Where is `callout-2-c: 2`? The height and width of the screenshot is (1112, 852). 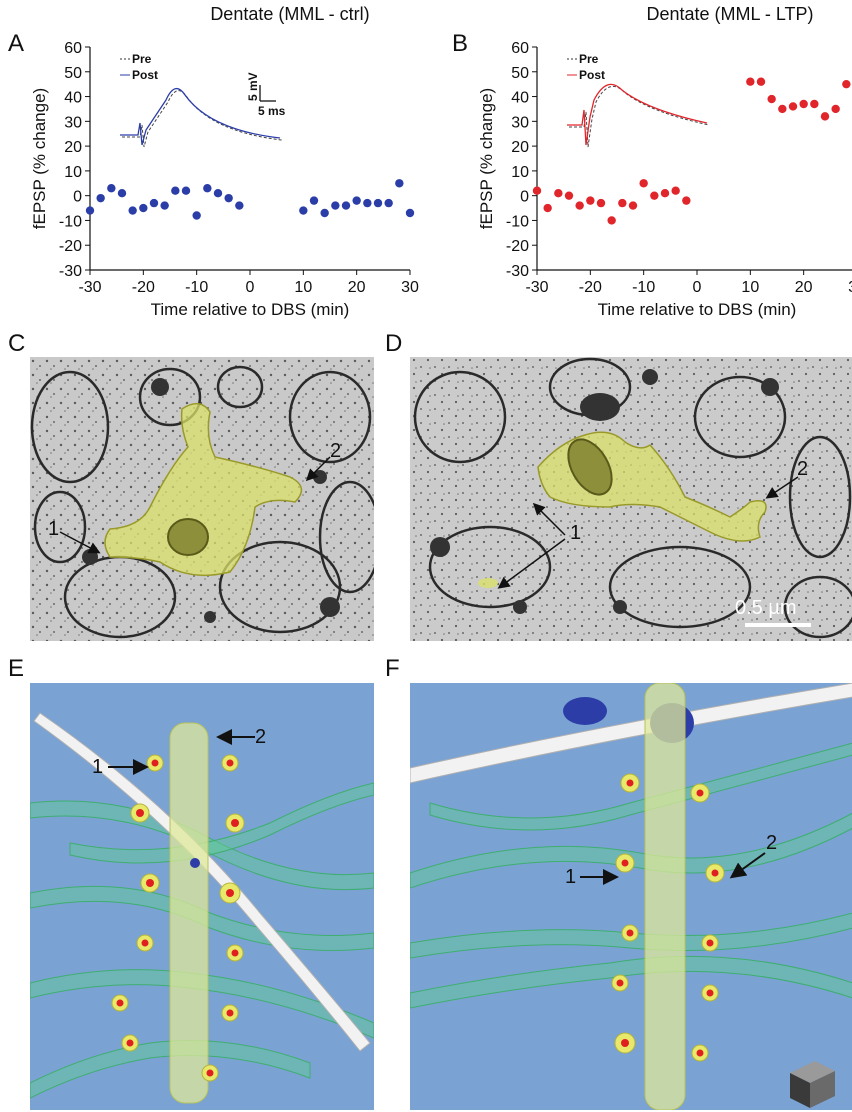
callout-2-c: 2 is located at coordinates (336, 451).